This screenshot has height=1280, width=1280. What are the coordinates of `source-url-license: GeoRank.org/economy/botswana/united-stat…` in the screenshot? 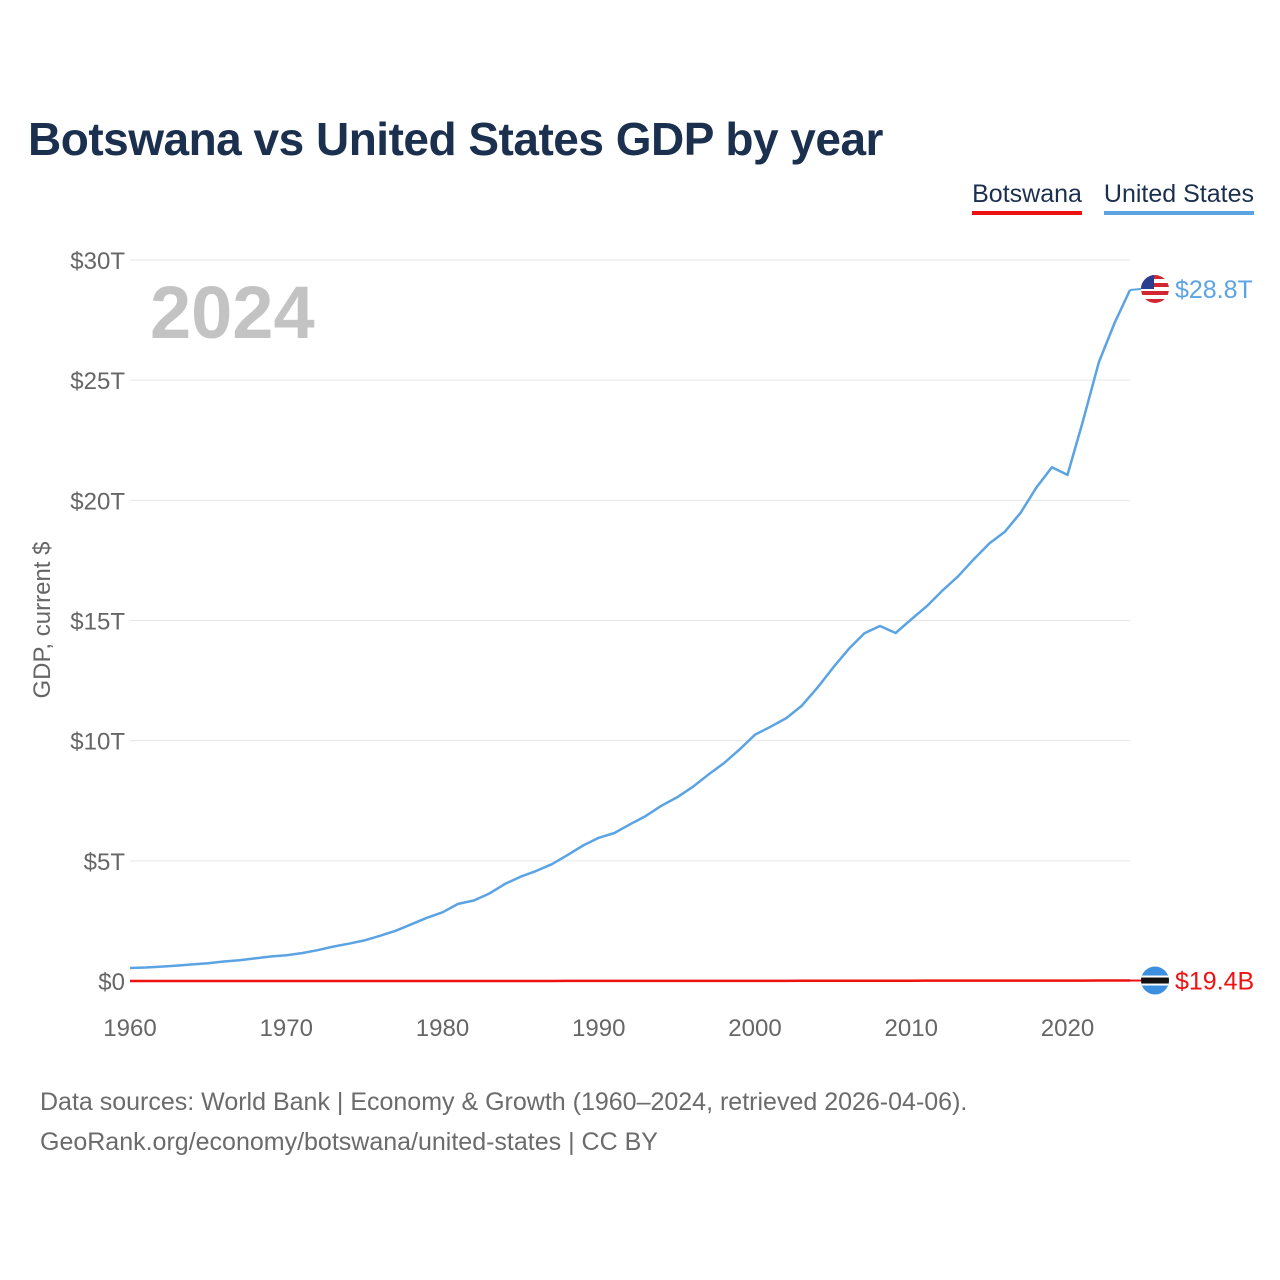 It's located at (349, 1142).